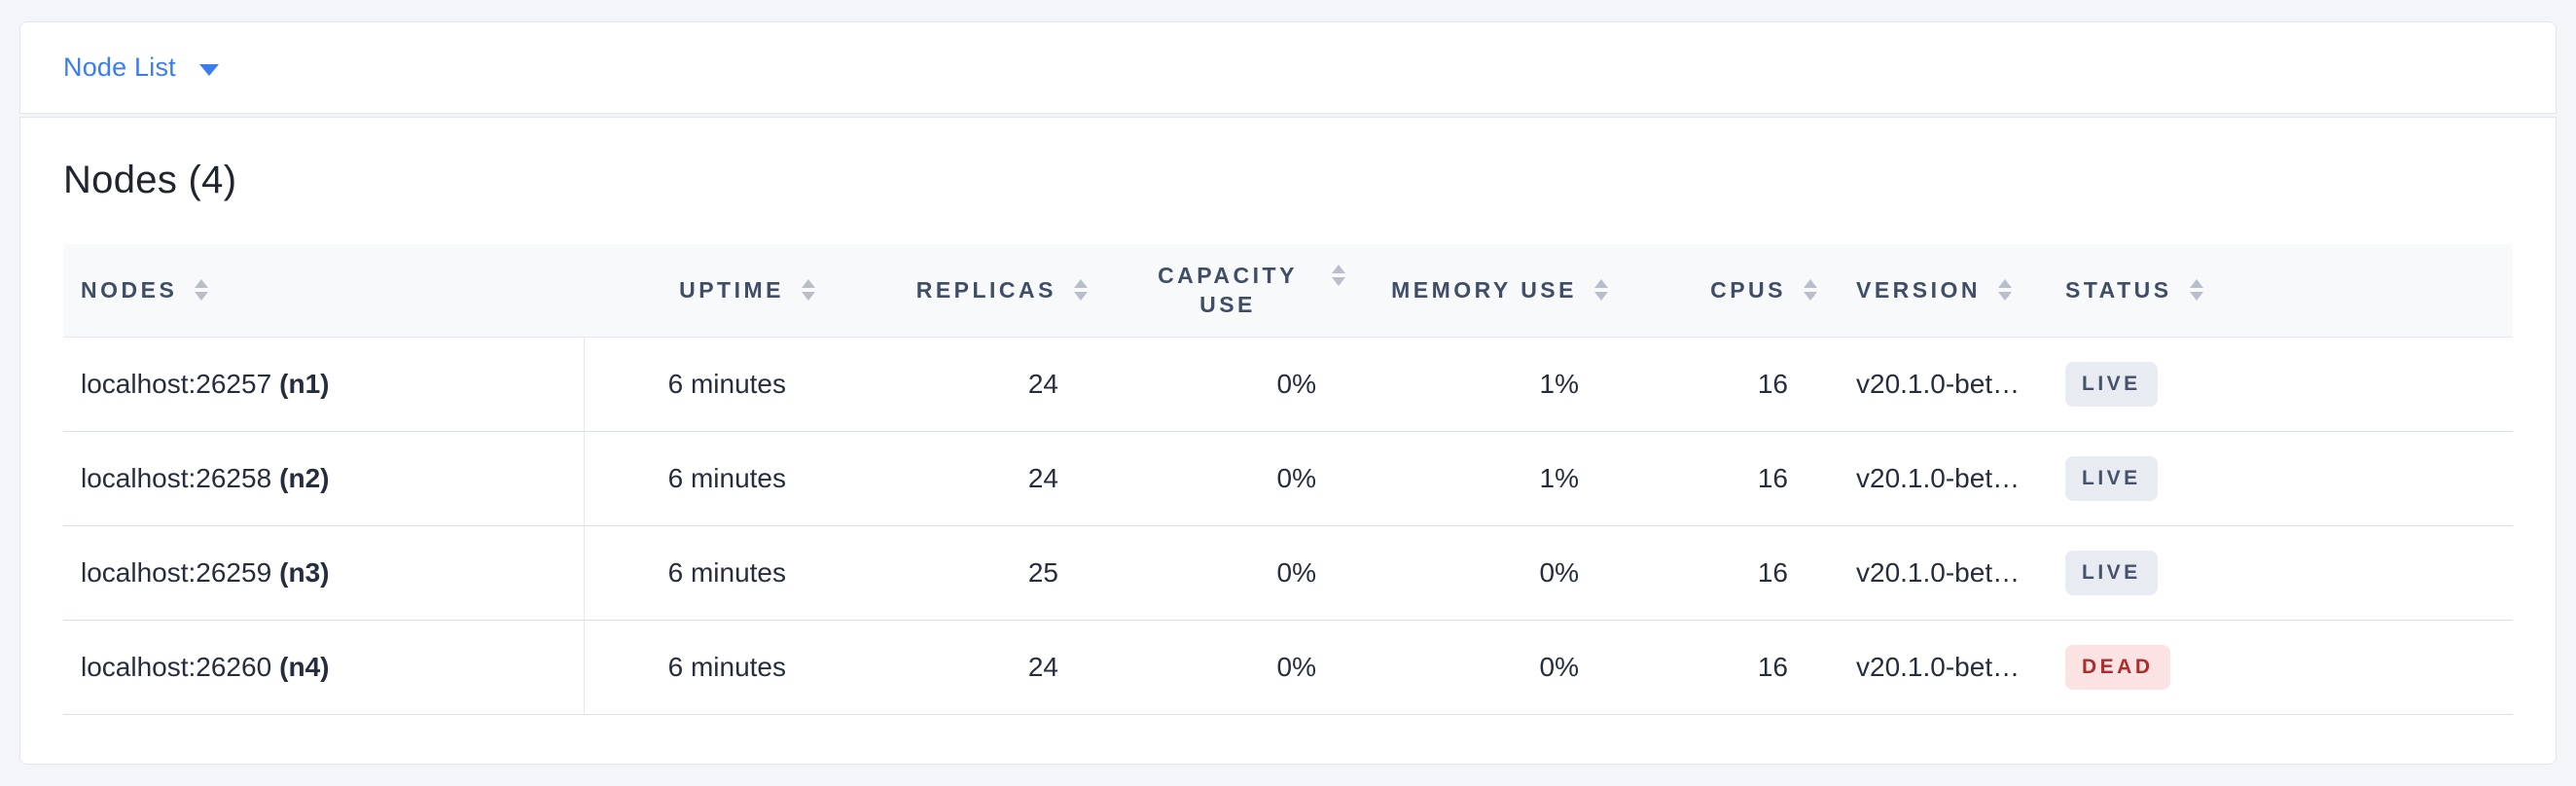  I want to click on node-id: (n4), so click(304, 666).